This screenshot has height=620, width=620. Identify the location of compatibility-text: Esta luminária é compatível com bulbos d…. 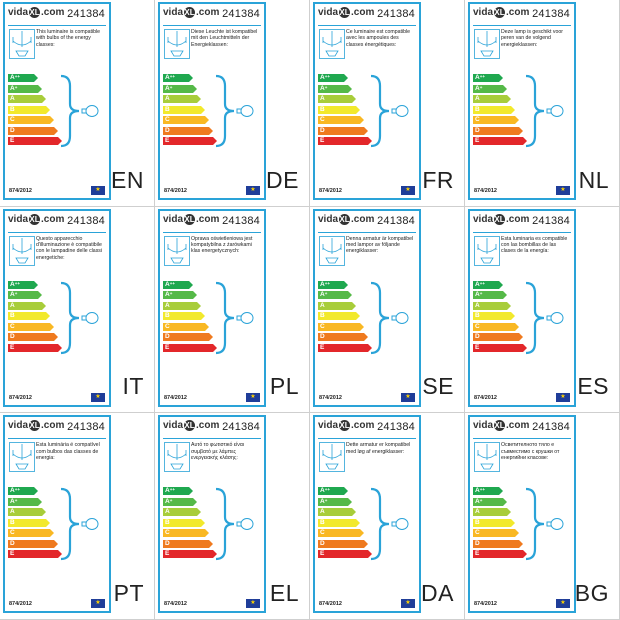
(68, 452).